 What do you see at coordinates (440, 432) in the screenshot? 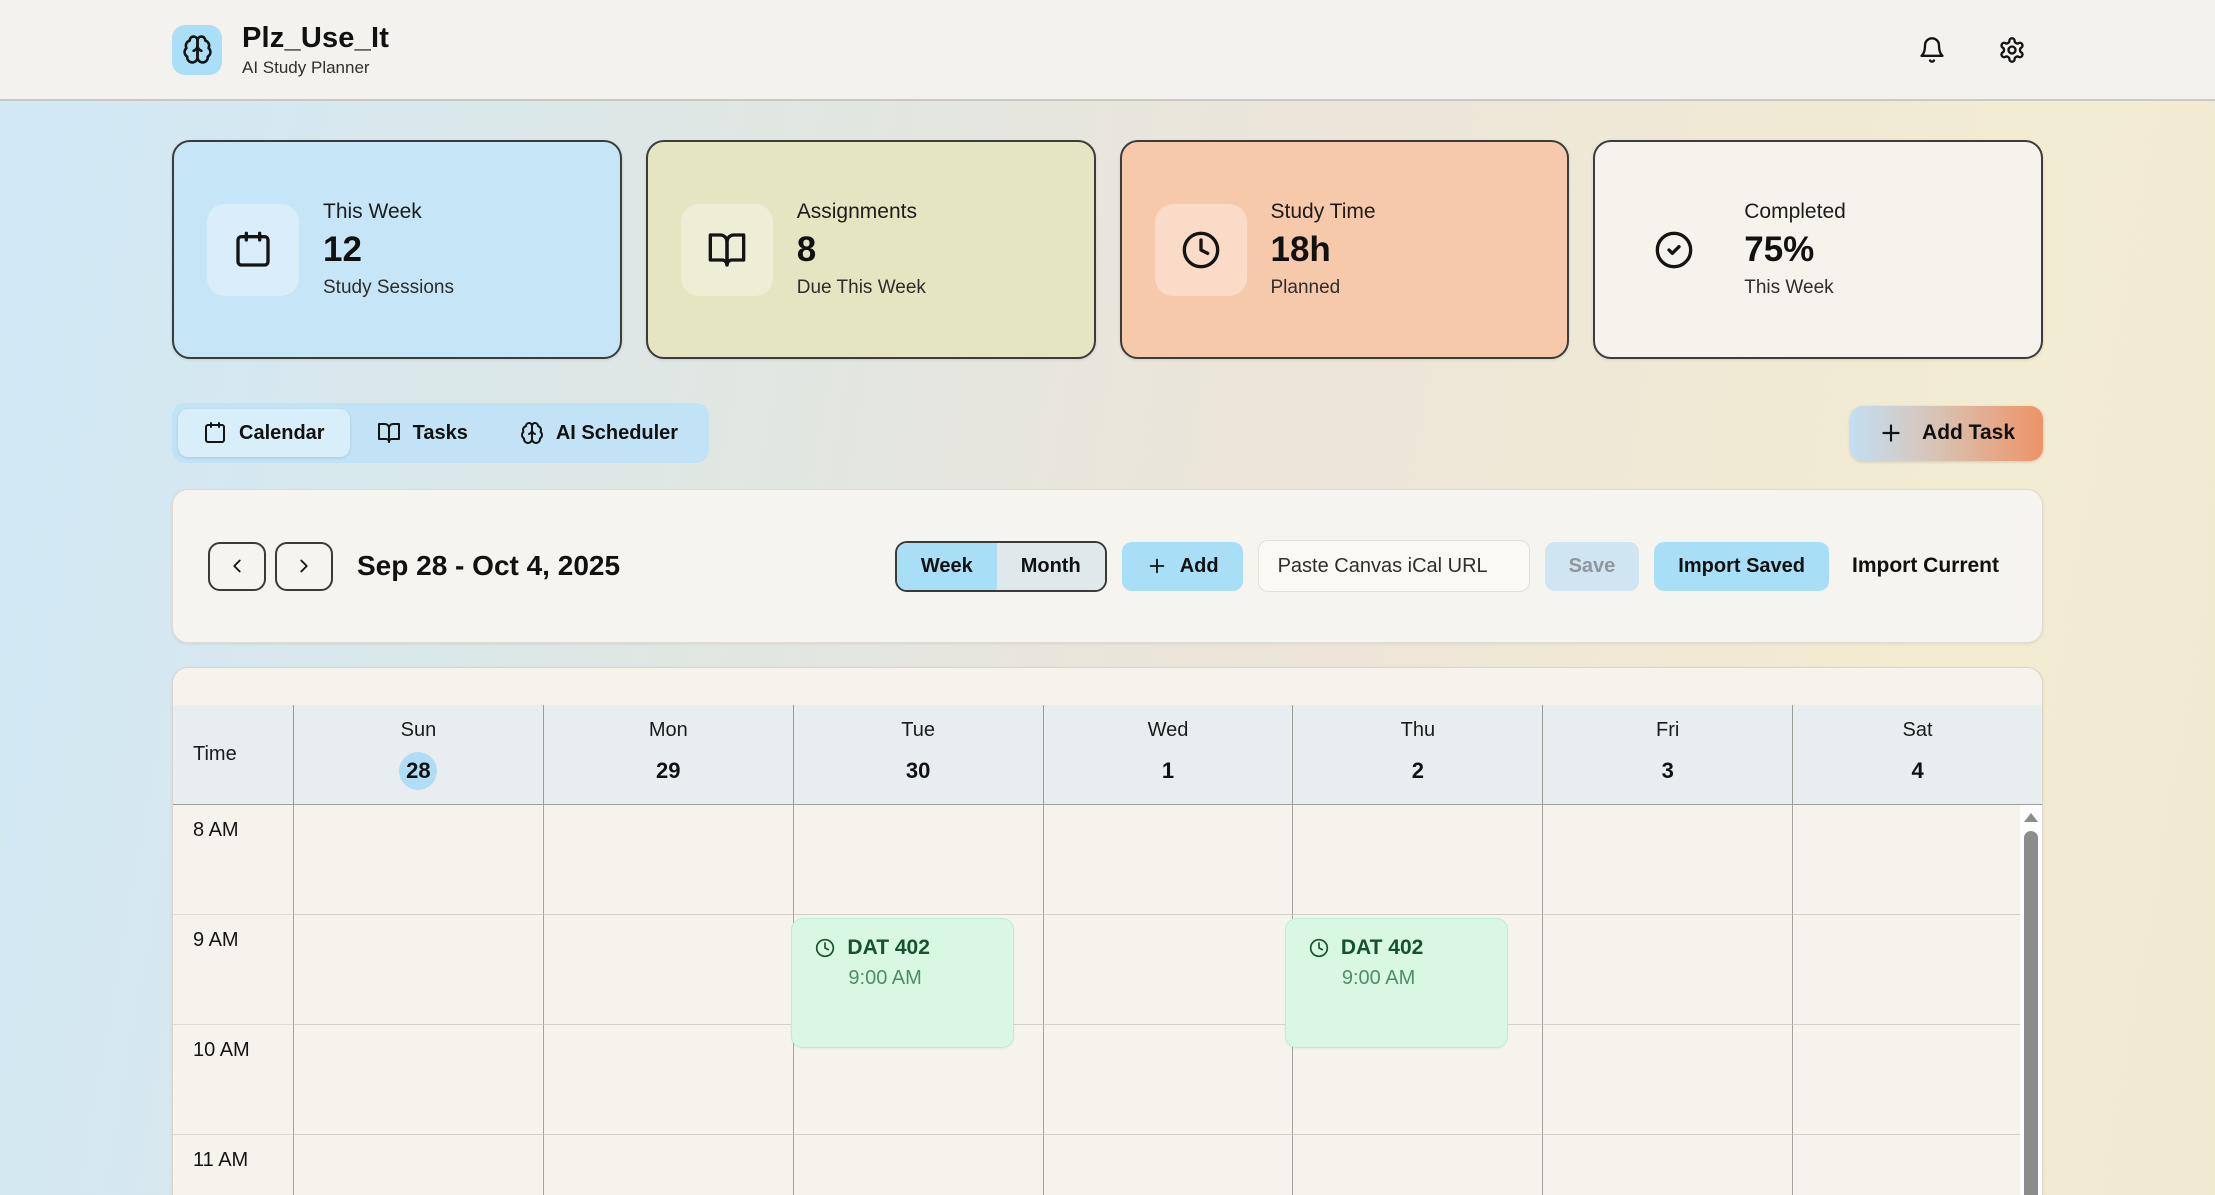
I see `tab-label: Tasks` at bounding box center [440, 432].